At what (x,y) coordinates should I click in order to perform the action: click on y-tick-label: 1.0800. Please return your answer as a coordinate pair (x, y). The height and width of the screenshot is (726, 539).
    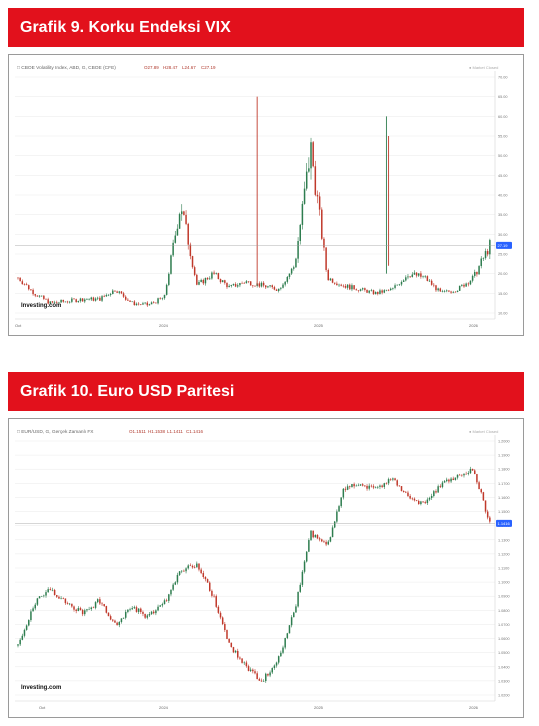
    Looking at the image, I should click on (504, 611).